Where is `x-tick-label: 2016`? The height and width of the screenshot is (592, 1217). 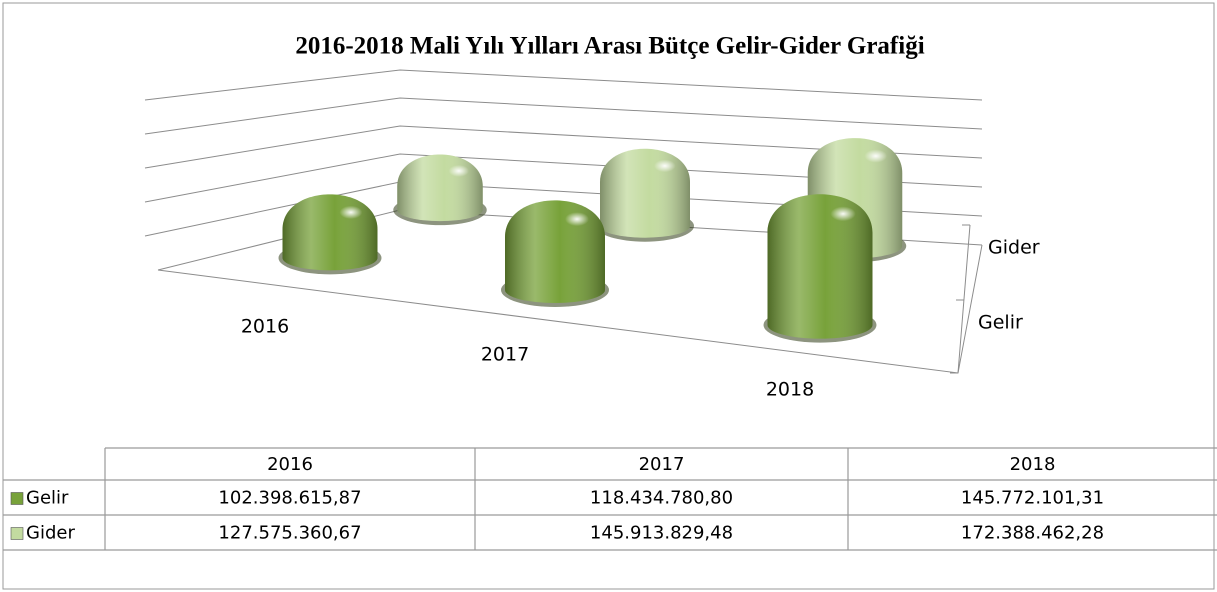 x-tick-label: 2016 is located at coordinates (265, 327).